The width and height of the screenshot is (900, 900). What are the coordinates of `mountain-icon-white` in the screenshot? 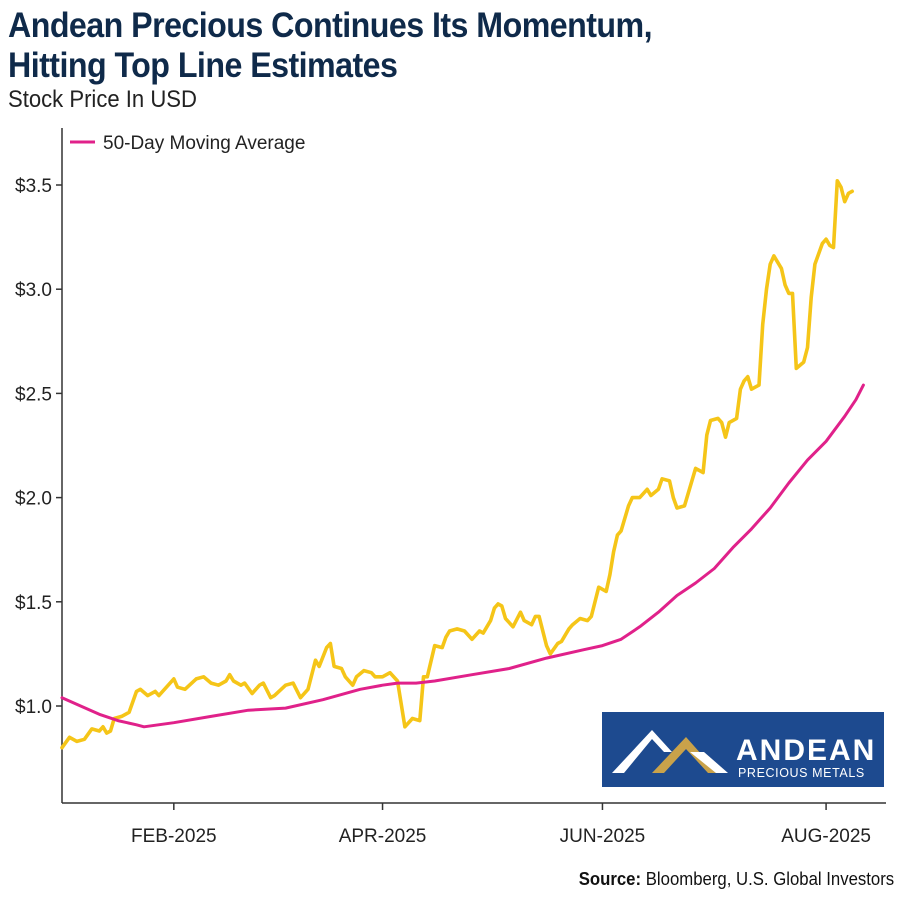 It's located at (642, 751).